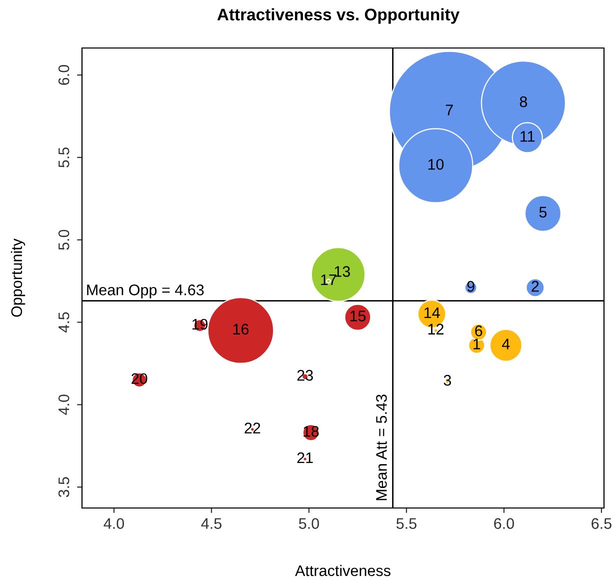 The image size is (615, 585). I want to click on x-tick-label: 5.0, so click(308, 523).